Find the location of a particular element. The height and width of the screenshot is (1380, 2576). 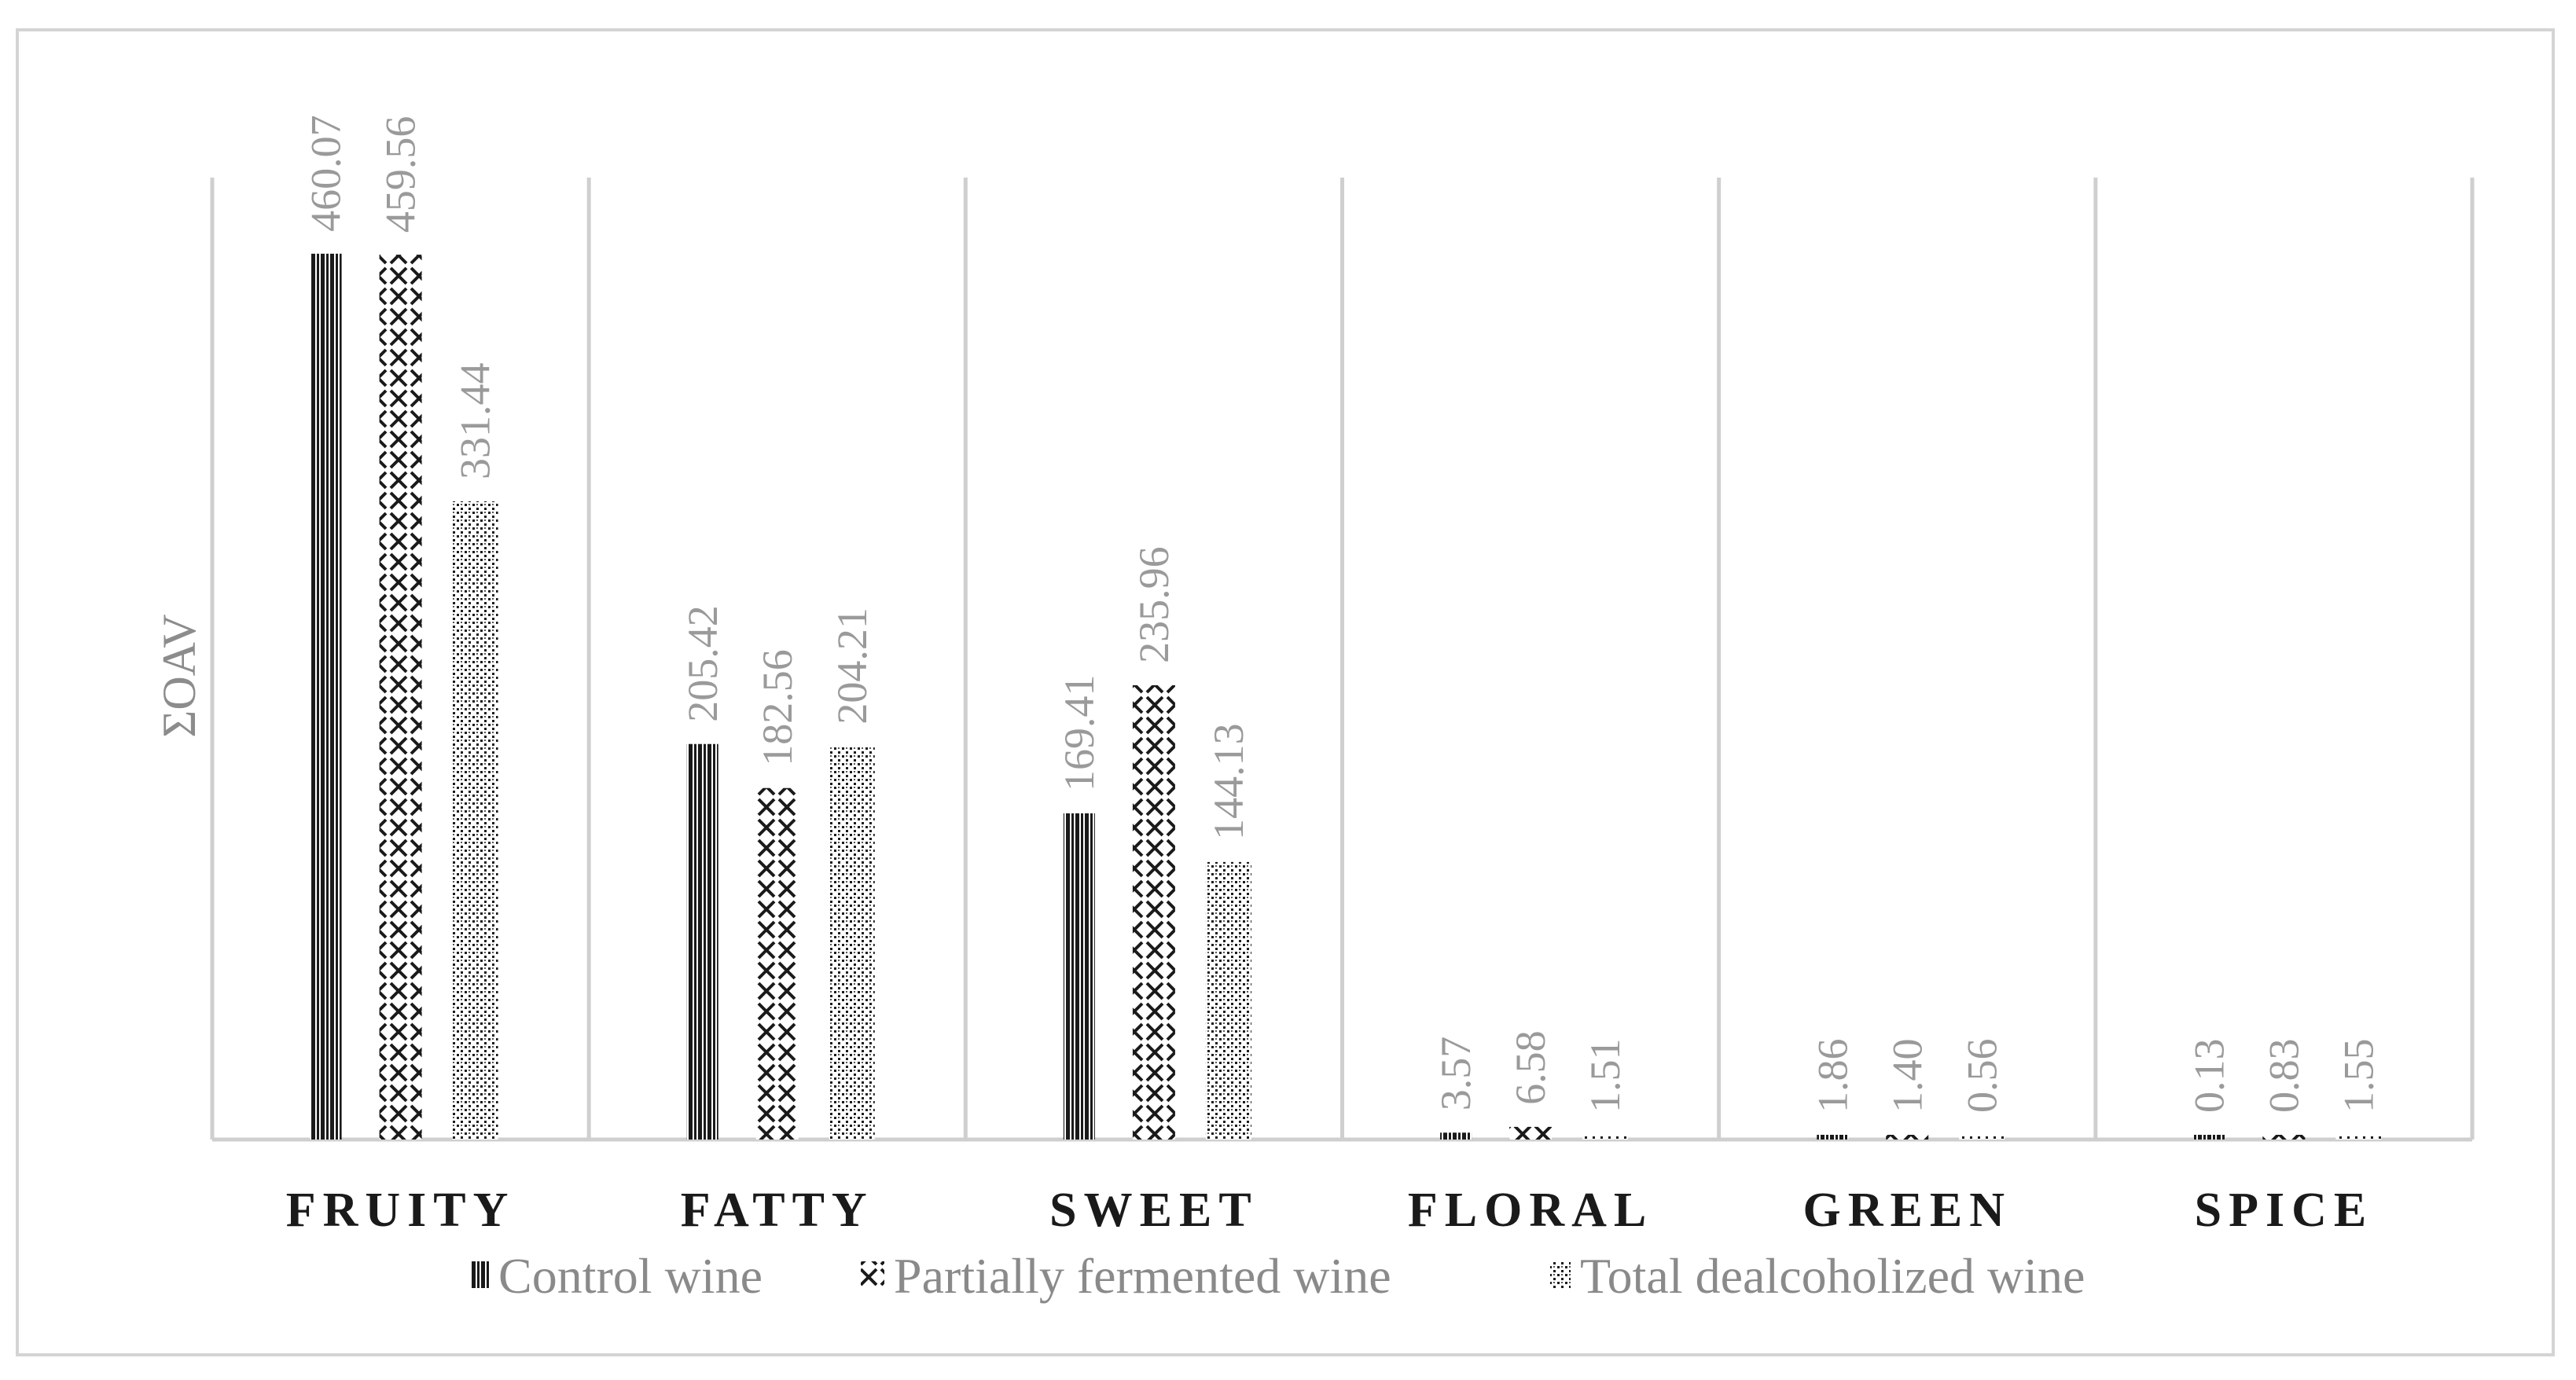

category-label: SWEET is located at coordinates (1154, 1210).